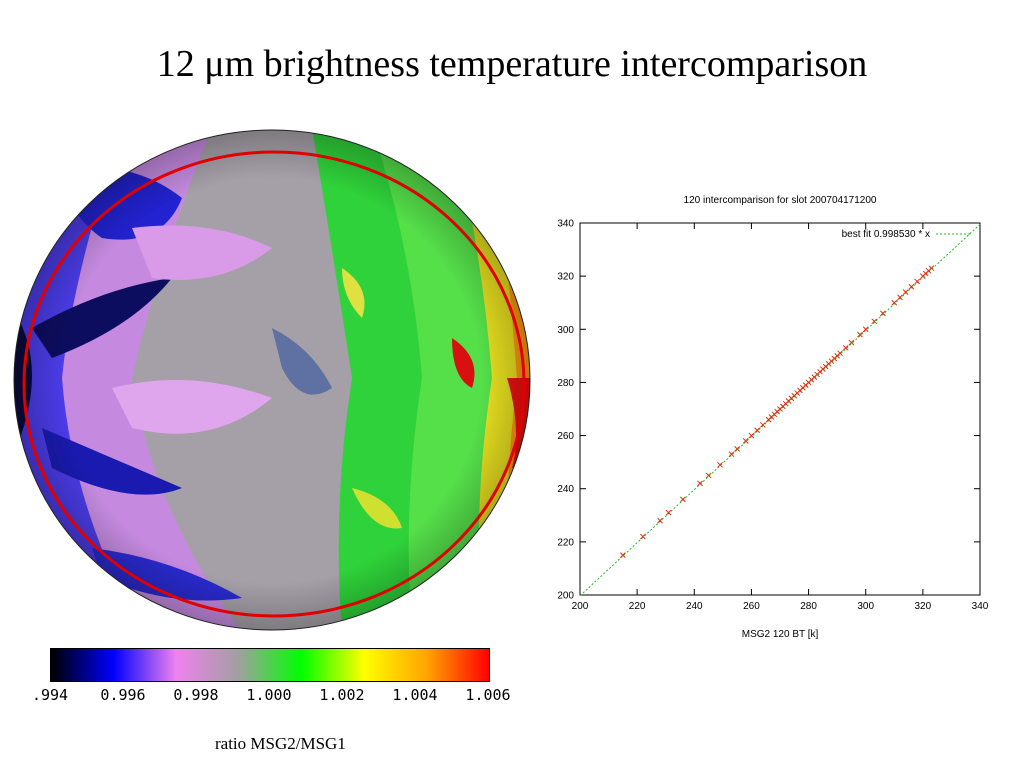 This screenshot has height=768, width=1024. What do you see at coordinates (751, 606) in the screenshot?
I see `x-tick-label: 260` at bounding box center [751, 606].